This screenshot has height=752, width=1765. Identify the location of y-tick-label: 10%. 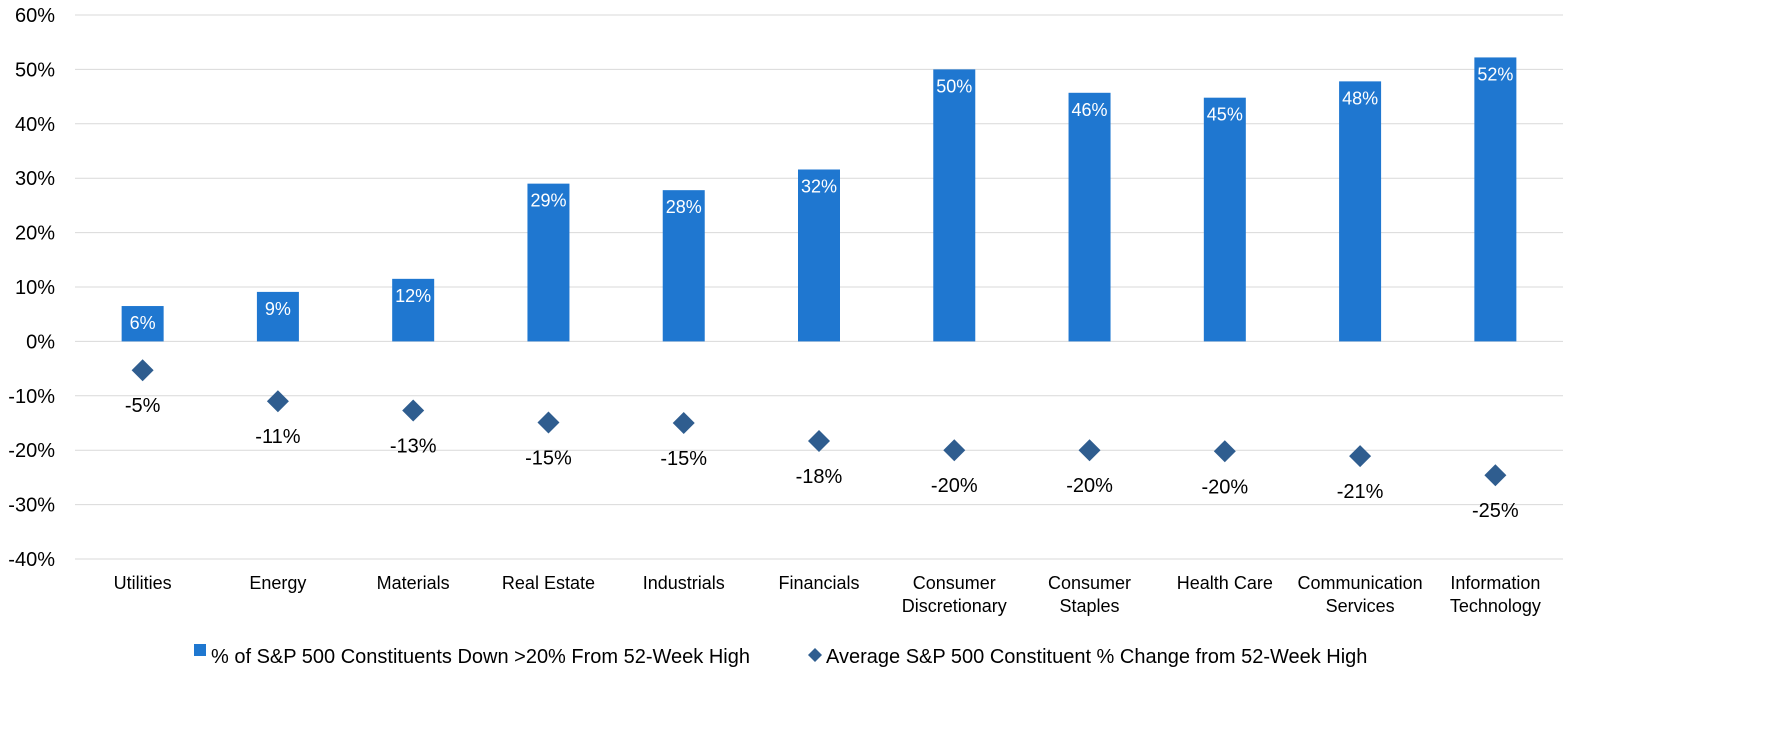
(35, 288).